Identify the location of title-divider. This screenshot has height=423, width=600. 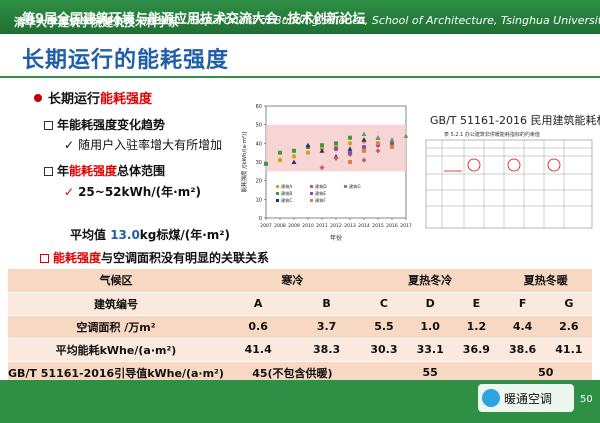
(300, 77).